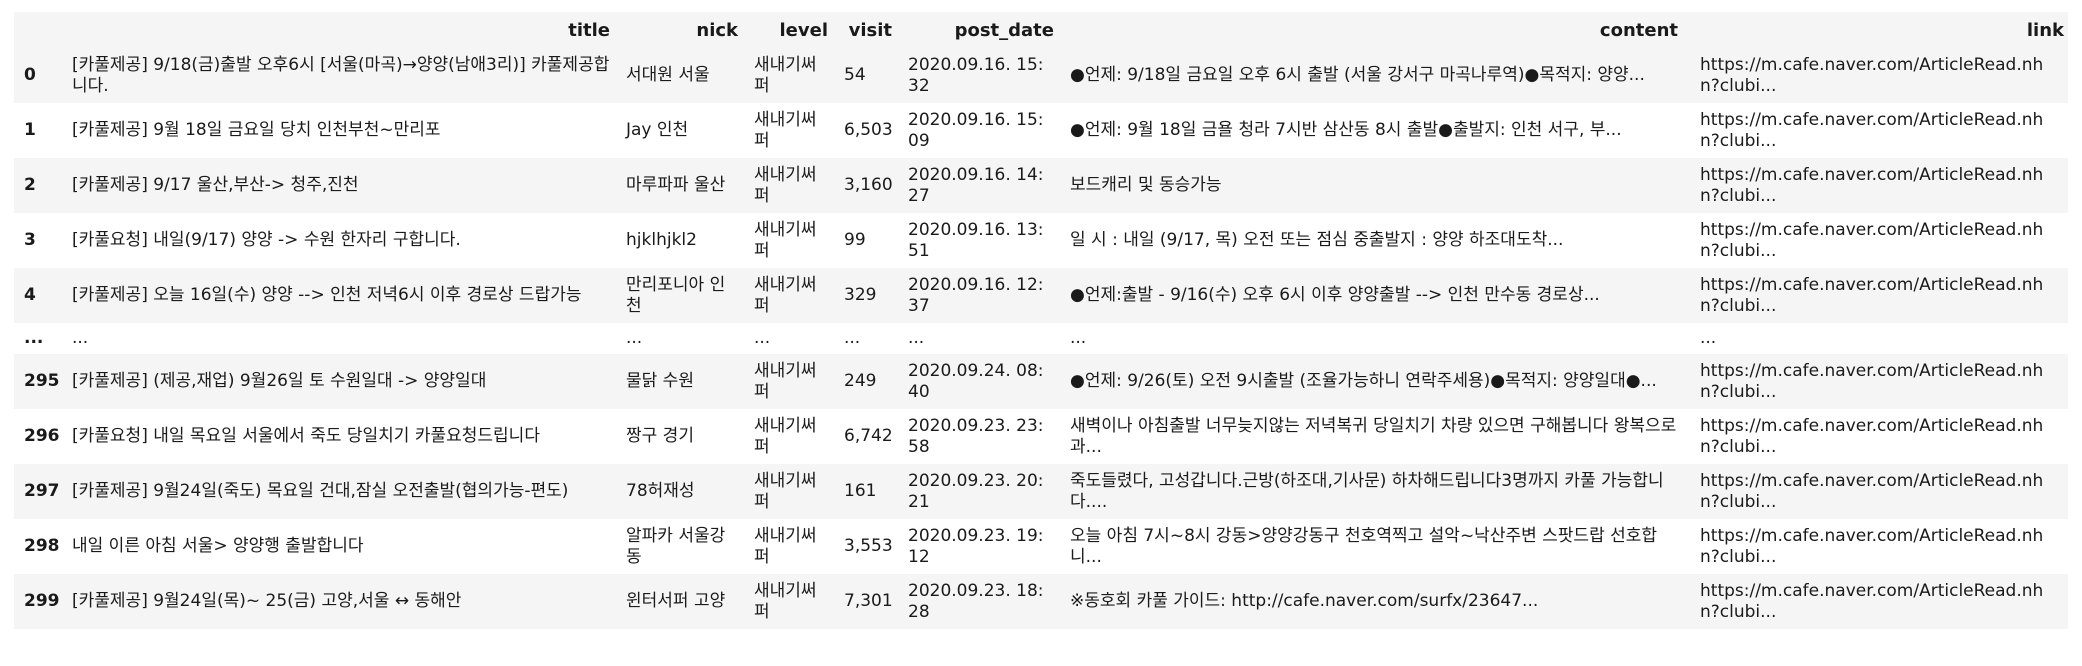 This screenshot has width=2082, height=666. Describe the element at coordinates (42, 381) in the screenshot. I see `row-index: 295` at that location.